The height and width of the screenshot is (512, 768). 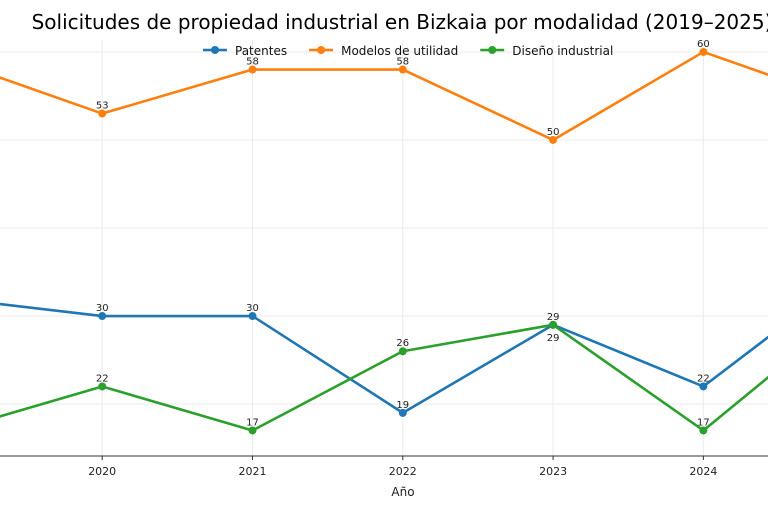 What do you see at coordinates (102, 106) in the screenshot?
I see `data-label: 53` at bounding box center [102, 106].